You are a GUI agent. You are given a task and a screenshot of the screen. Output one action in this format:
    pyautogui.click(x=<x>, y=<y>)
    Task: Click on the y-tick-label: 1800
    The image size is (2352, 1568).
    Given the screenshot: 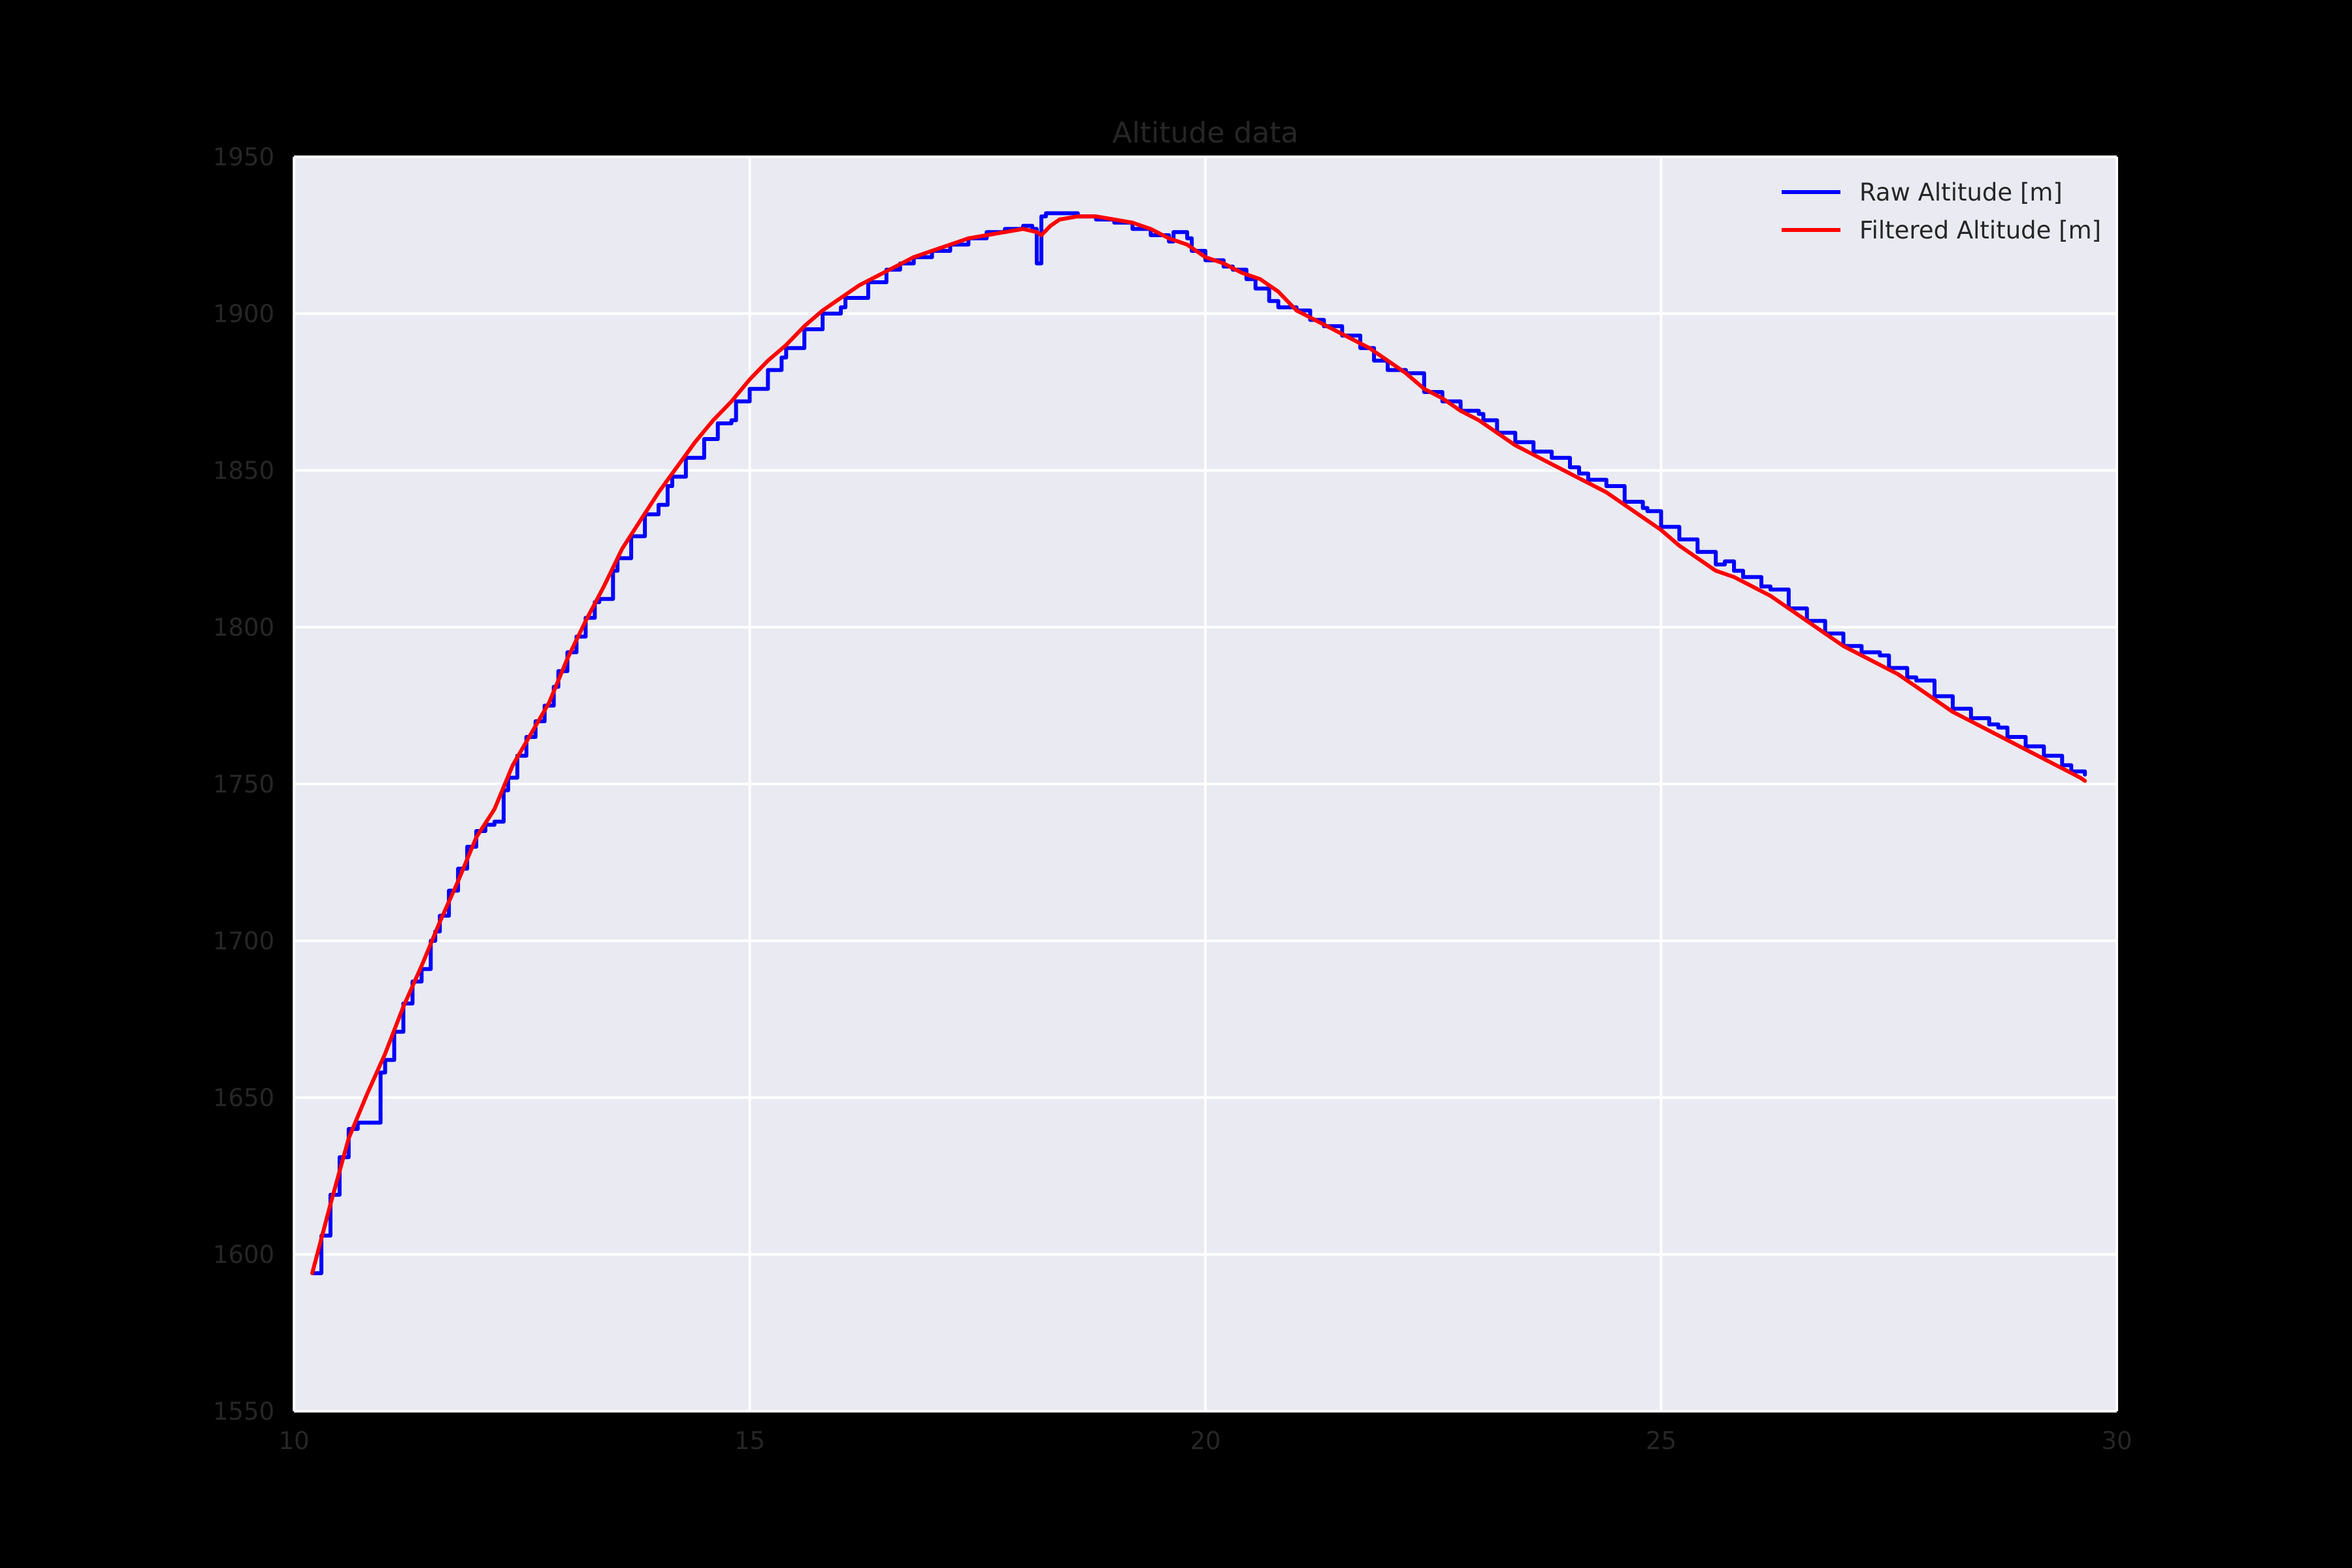 What is the action you would take?
    pyautogui.click(x=243, y=627)
    